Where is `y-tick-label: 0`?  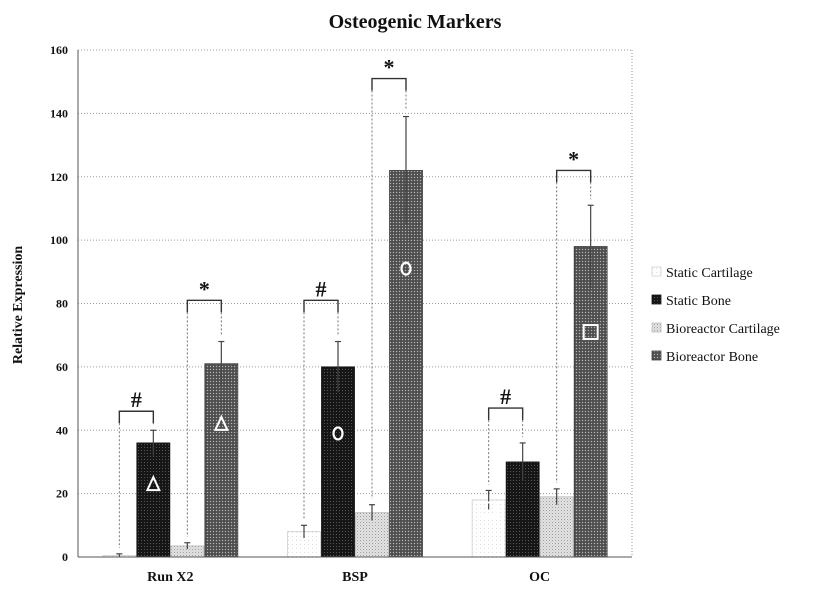 y-tick-label: 0 is located at coordinates (65, 557).